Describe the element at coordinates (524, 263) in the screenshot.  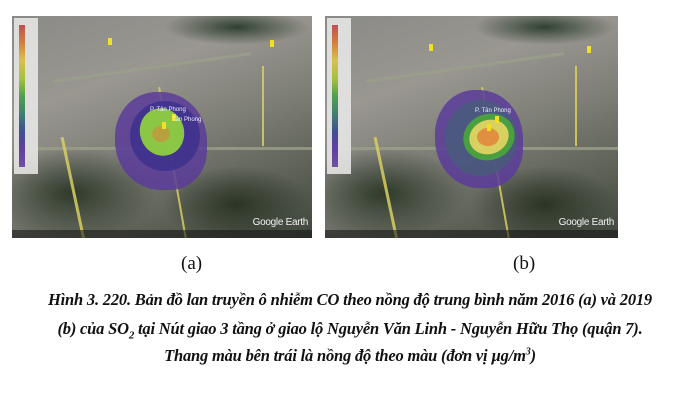
I see `subfigure-label-b: (b)` at that location.